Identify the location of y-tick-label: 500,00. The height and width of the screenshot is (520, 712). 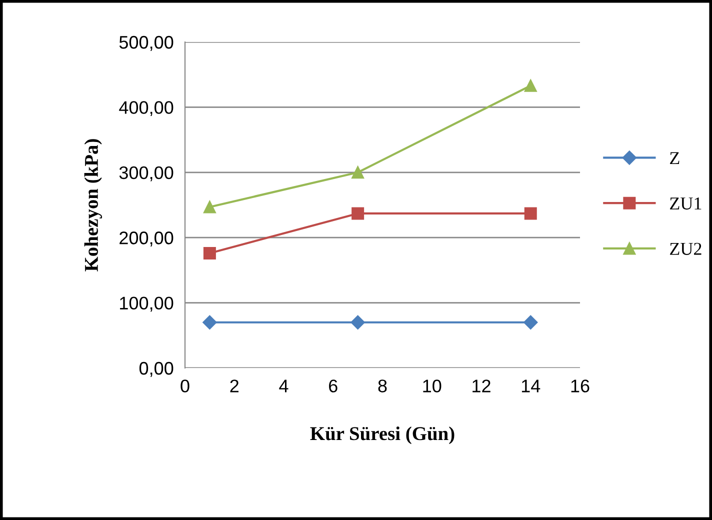
(146, 43).